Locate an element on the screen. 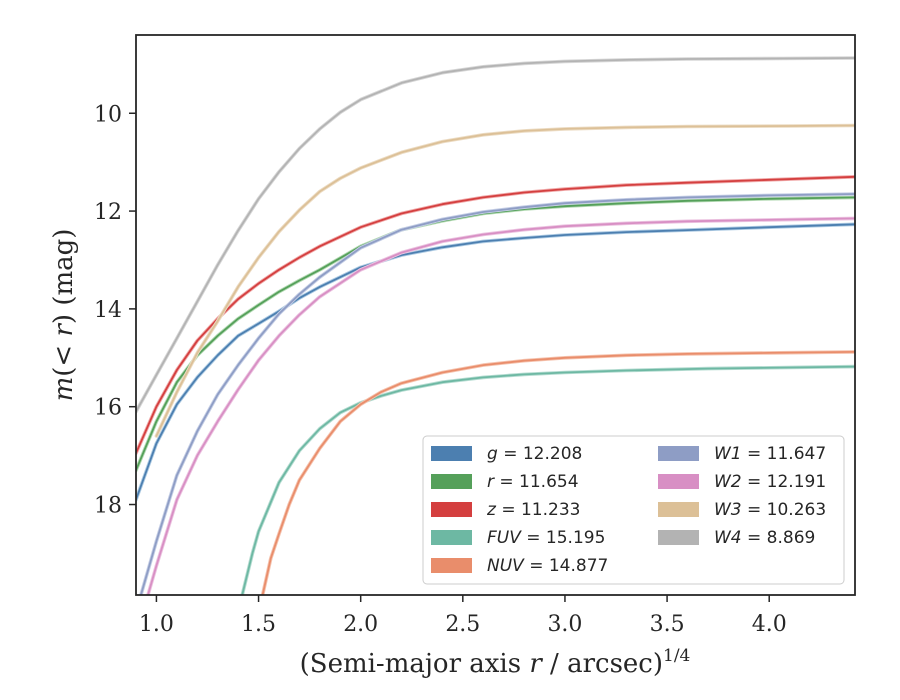  x-tick-label: 3.5 is located at coordinates (667, 624).